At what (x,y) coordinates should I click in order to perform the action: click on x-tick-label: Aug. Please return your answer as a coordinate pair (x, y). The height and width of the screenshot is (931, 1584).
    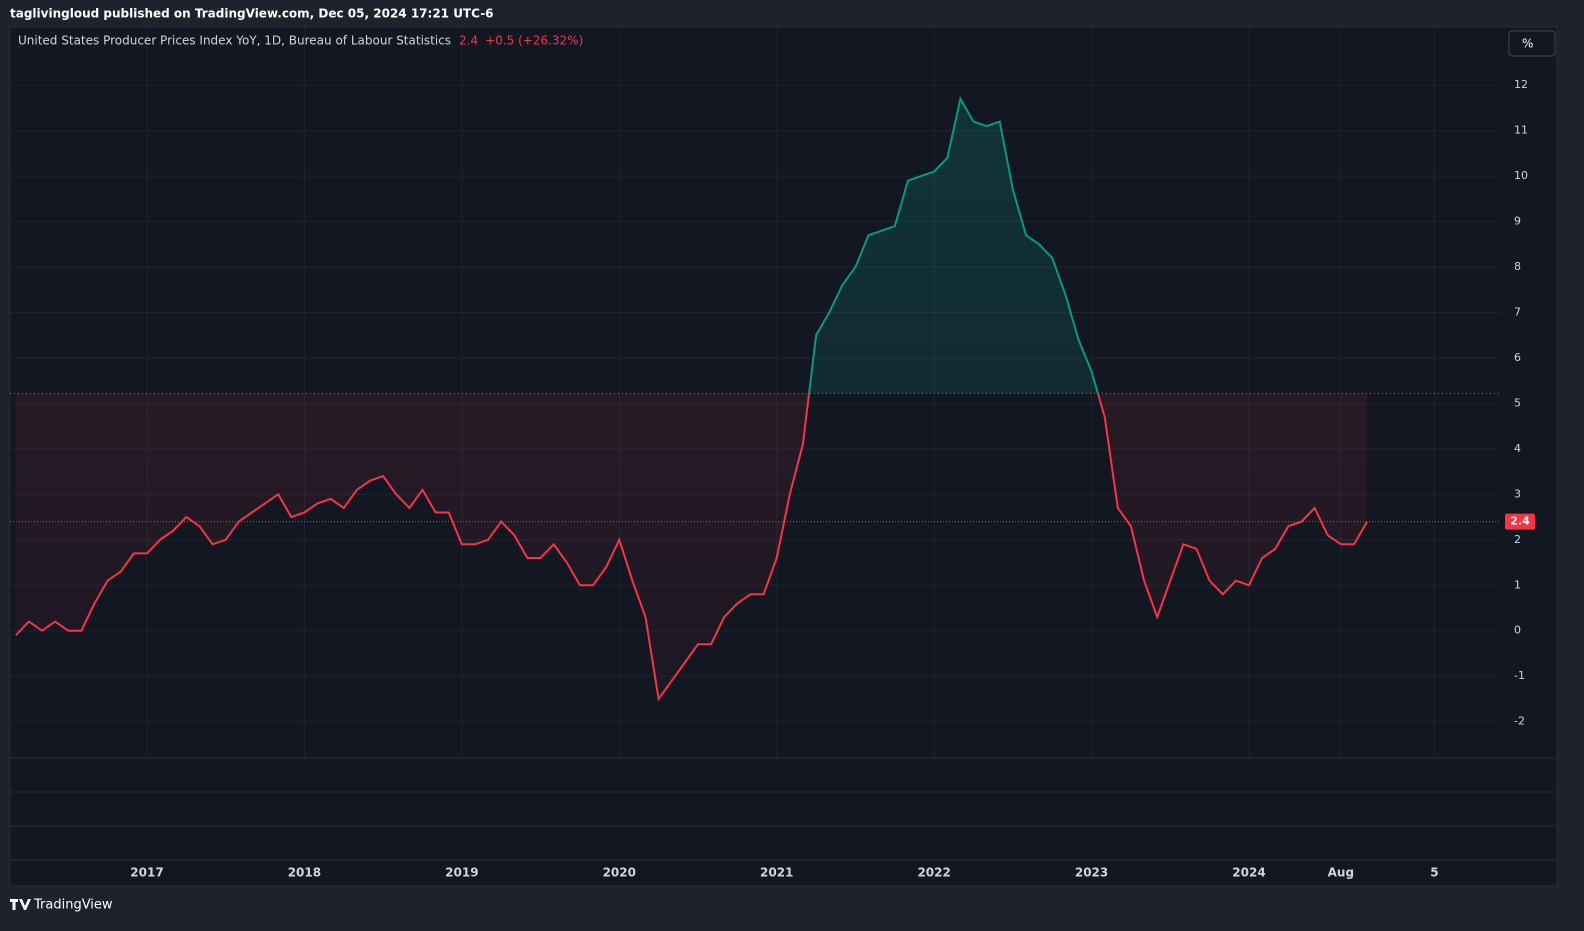
    Looking at the image, I should click on (1341, 873).